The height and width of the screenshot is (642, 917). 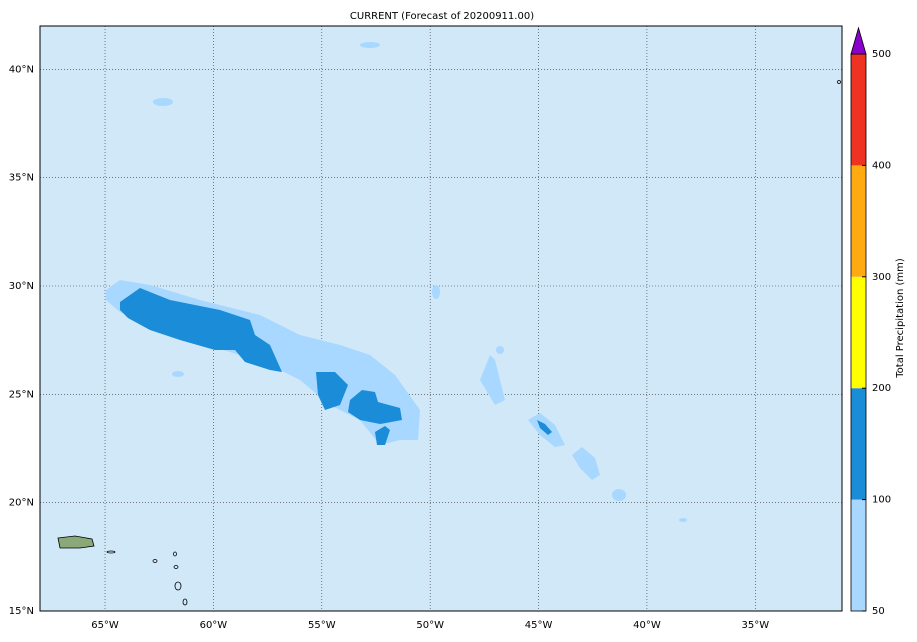 I want to click on x-tick-label: 50°W, so click(x=430, y=625).